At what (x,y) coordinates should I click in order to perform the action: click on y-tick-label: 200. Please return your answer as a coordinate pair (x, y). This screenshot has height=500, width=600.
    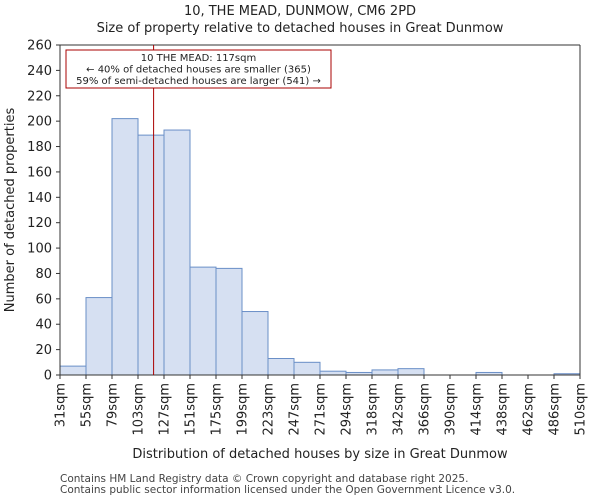
    Looking at the image, I should click on (39, 122).